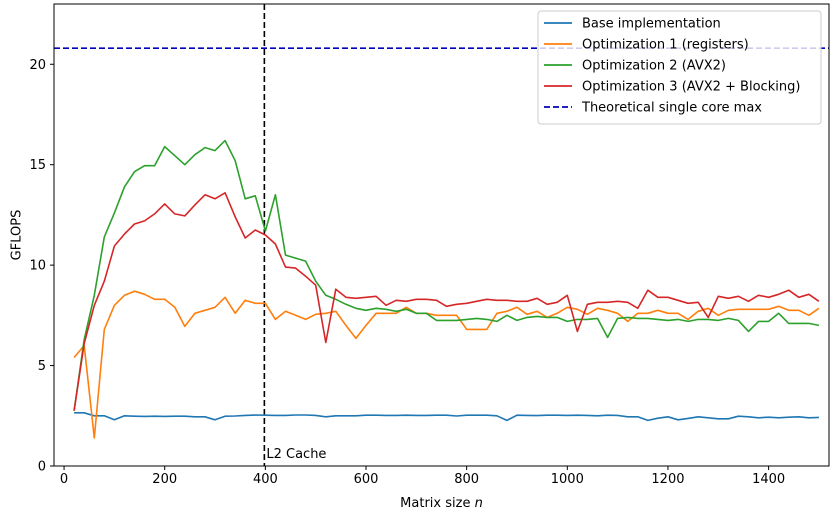 This screenshot has width=835, height=512. Describe the element at coordinates (567, 479) in the screenshot. I see `x-tick-label: 1000` at that location.